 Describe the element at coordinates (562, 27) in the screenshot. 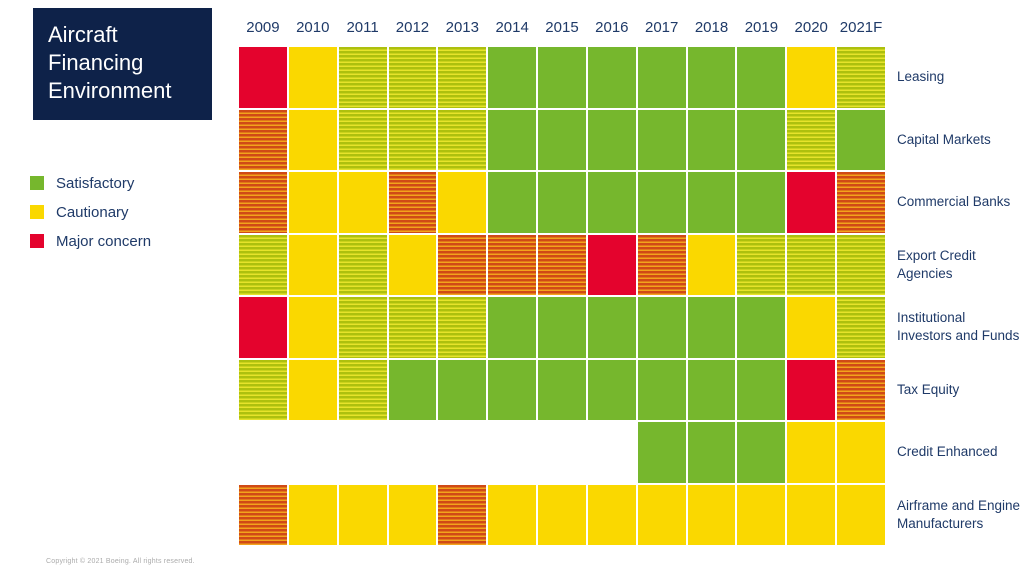

I see `year-label: 2015` at that location.